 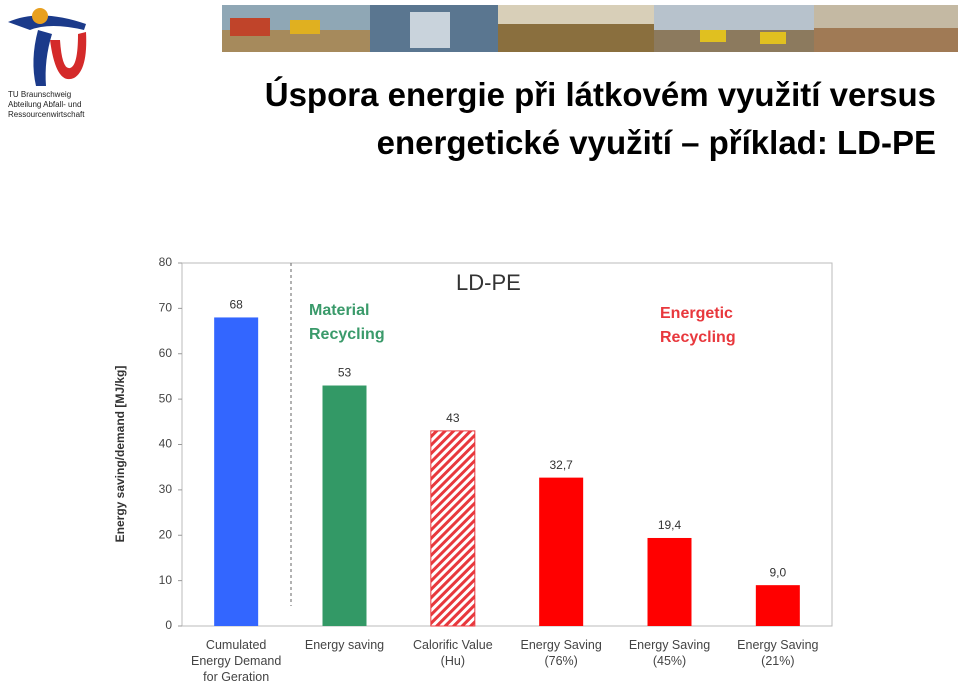 What do you see at coordinates (452, 653) in the screenshot?
I see `x-tick-label: Calorific Value (Hu)` at bounding box center [452, 653].